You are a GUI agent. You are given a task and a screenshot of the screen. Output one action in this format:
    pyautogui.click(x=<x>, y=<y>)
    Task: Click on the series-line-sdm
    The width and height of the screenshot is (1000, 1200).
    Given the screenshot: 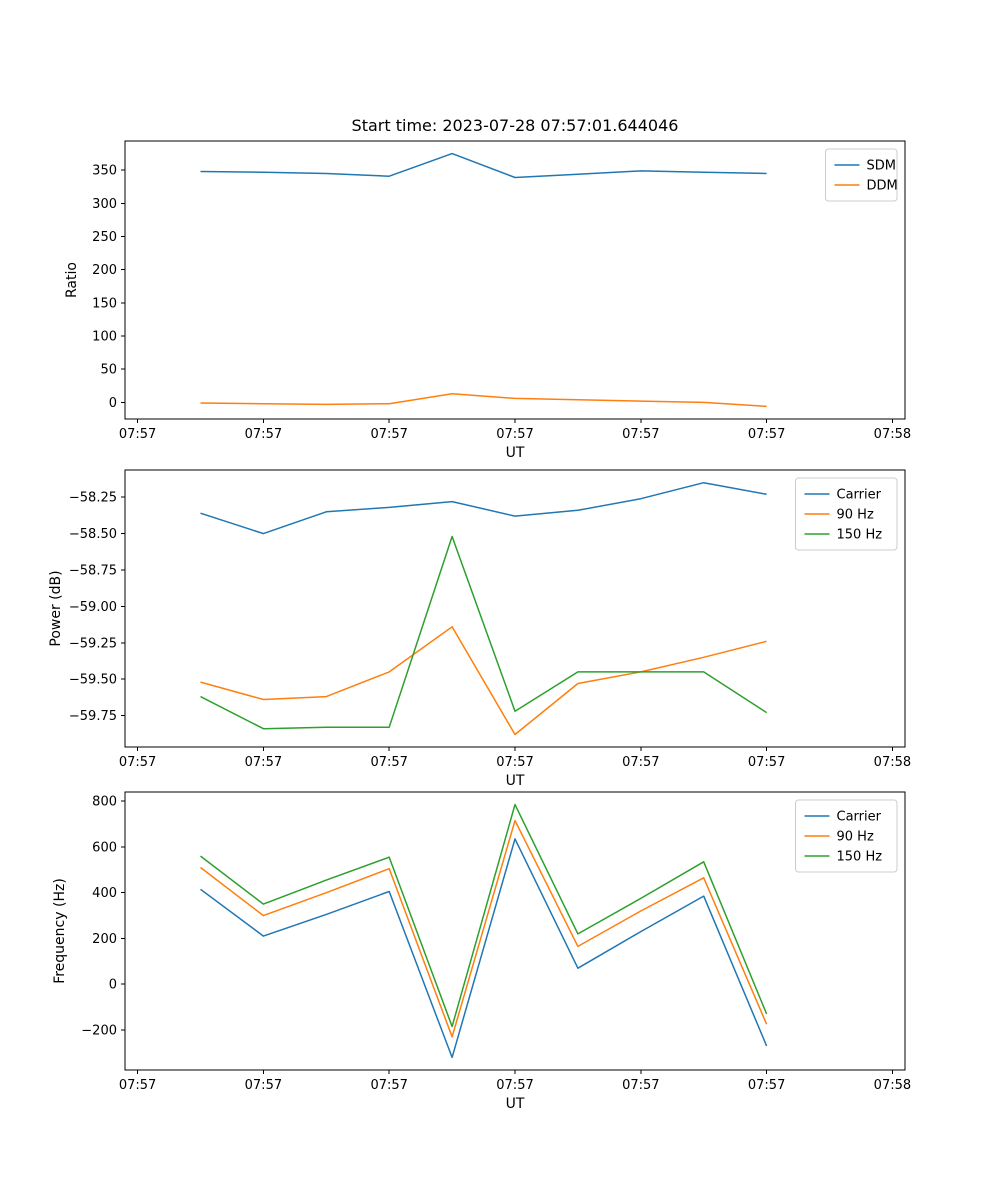 What is the action you would take?
    pyautogui.click(x=483, y=165)
    